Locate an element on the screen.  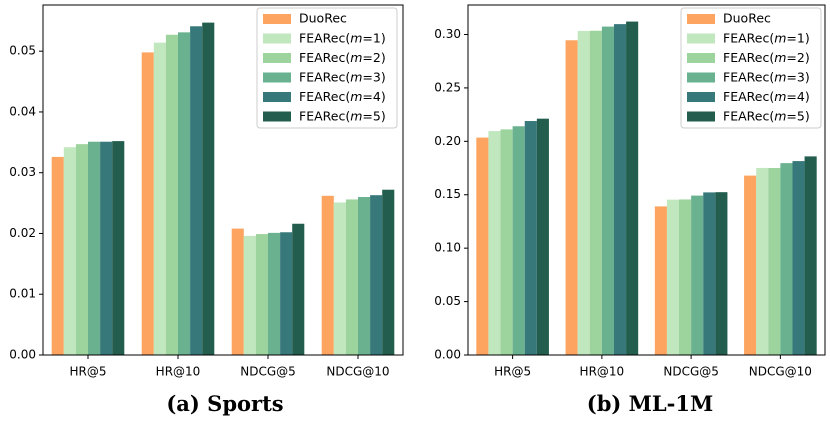
y-tick-label: 0.10 is located at coordinates (447, 248).